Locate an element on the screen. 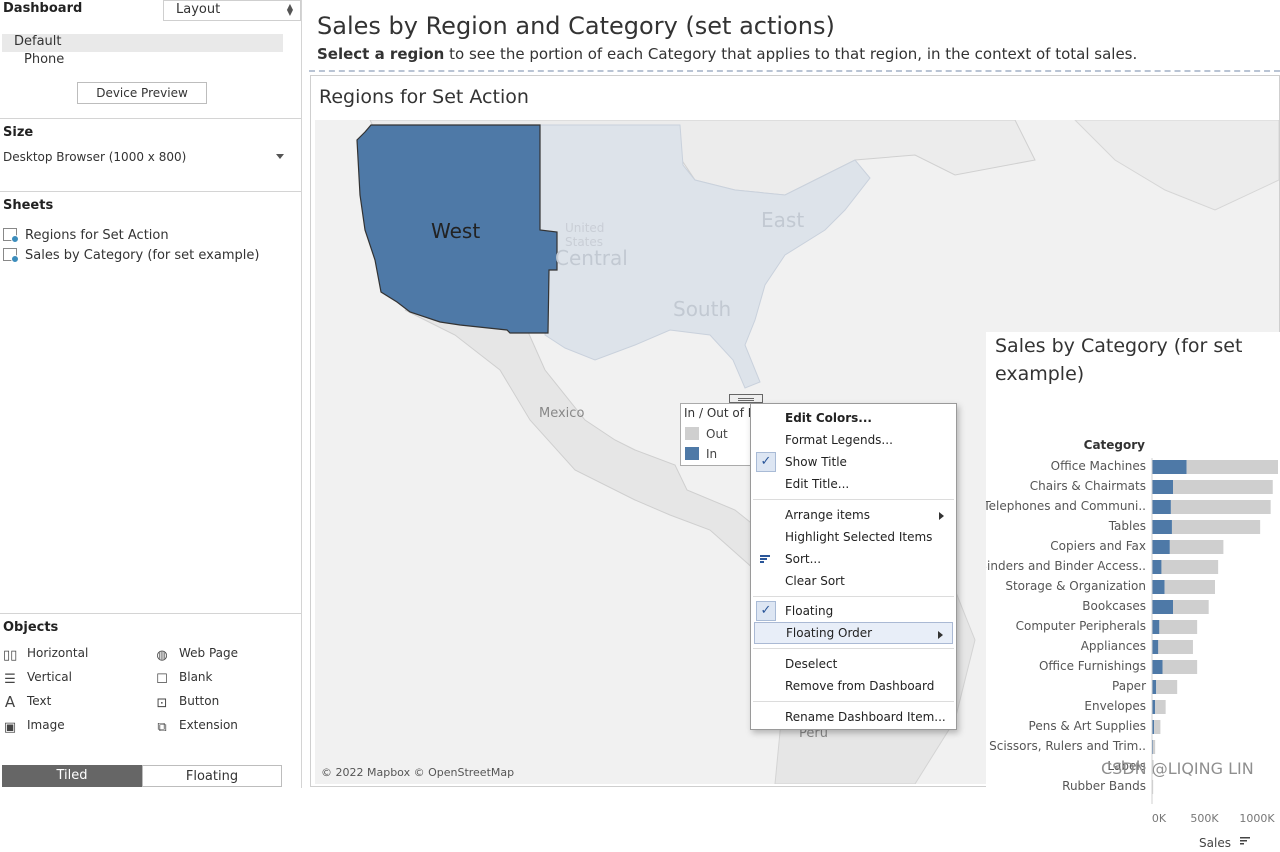 The height and width of the screenshot is (852, 1280). legend-move-handle is located at coordinates (746, 398).